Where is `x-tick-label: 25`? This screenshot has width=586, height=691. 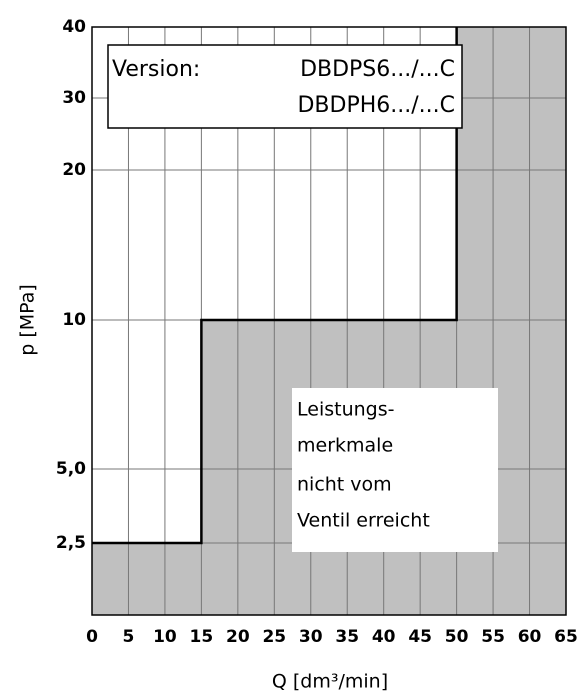
x-tick-label: 25 is located at coordinates (274, 637).